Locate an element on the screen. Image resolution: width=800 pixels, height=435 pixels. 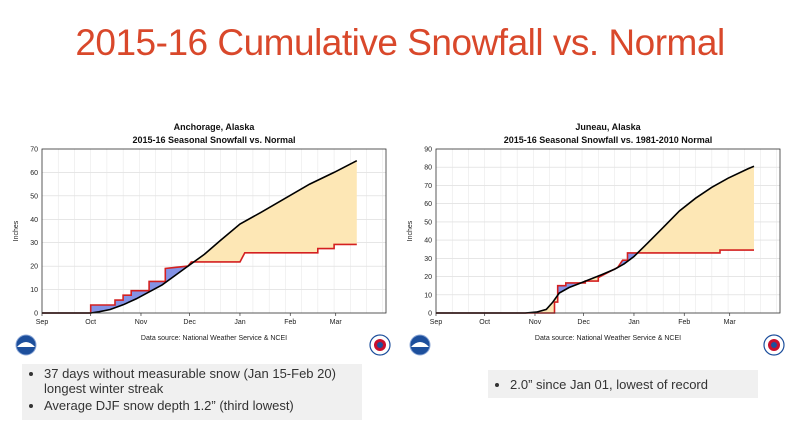
juneau-notes: 2.0” since Jan 01, lowest of record is located at coordinates (623, 384).